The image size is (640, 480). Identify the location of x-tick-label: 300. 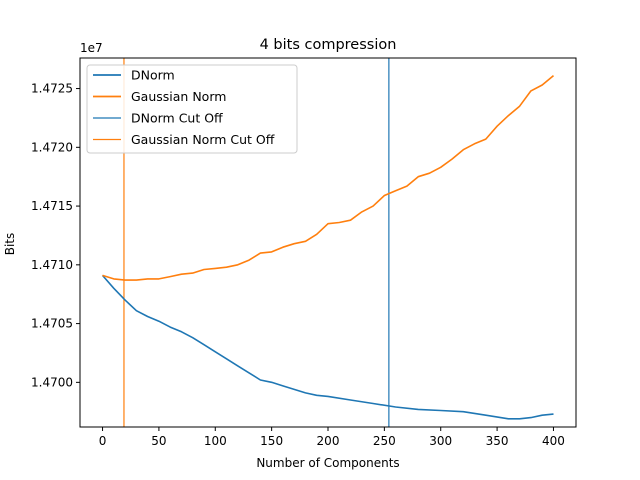
(440, 441).